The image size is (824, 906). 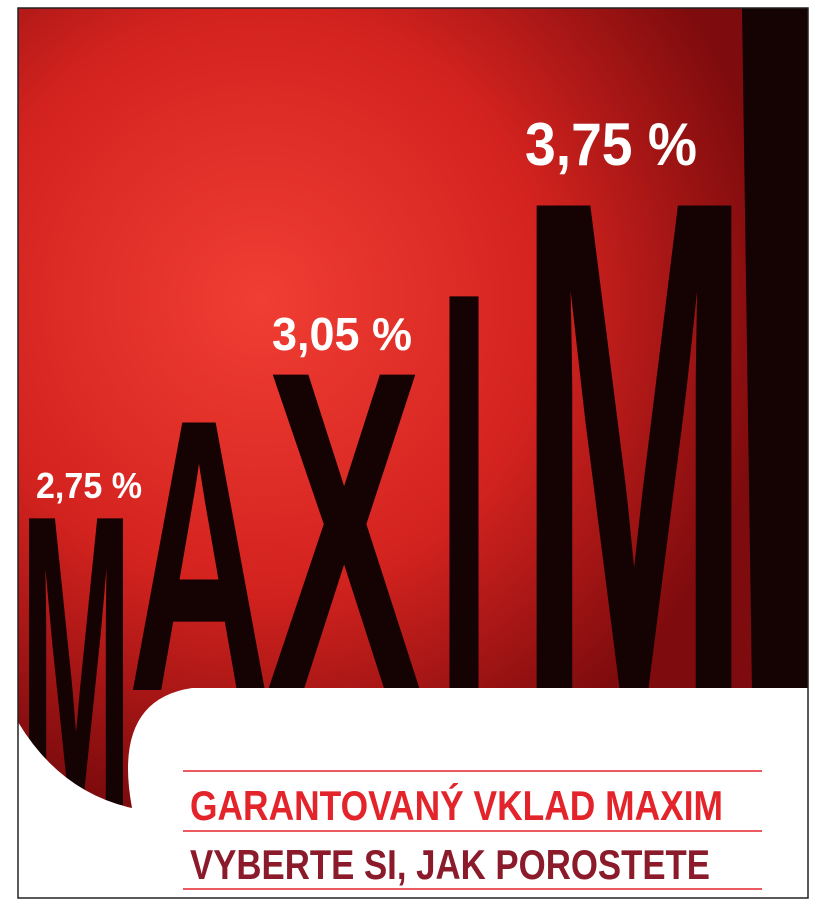 I want to click on rate-label: 3,05 %, so click(x=342, y=334).